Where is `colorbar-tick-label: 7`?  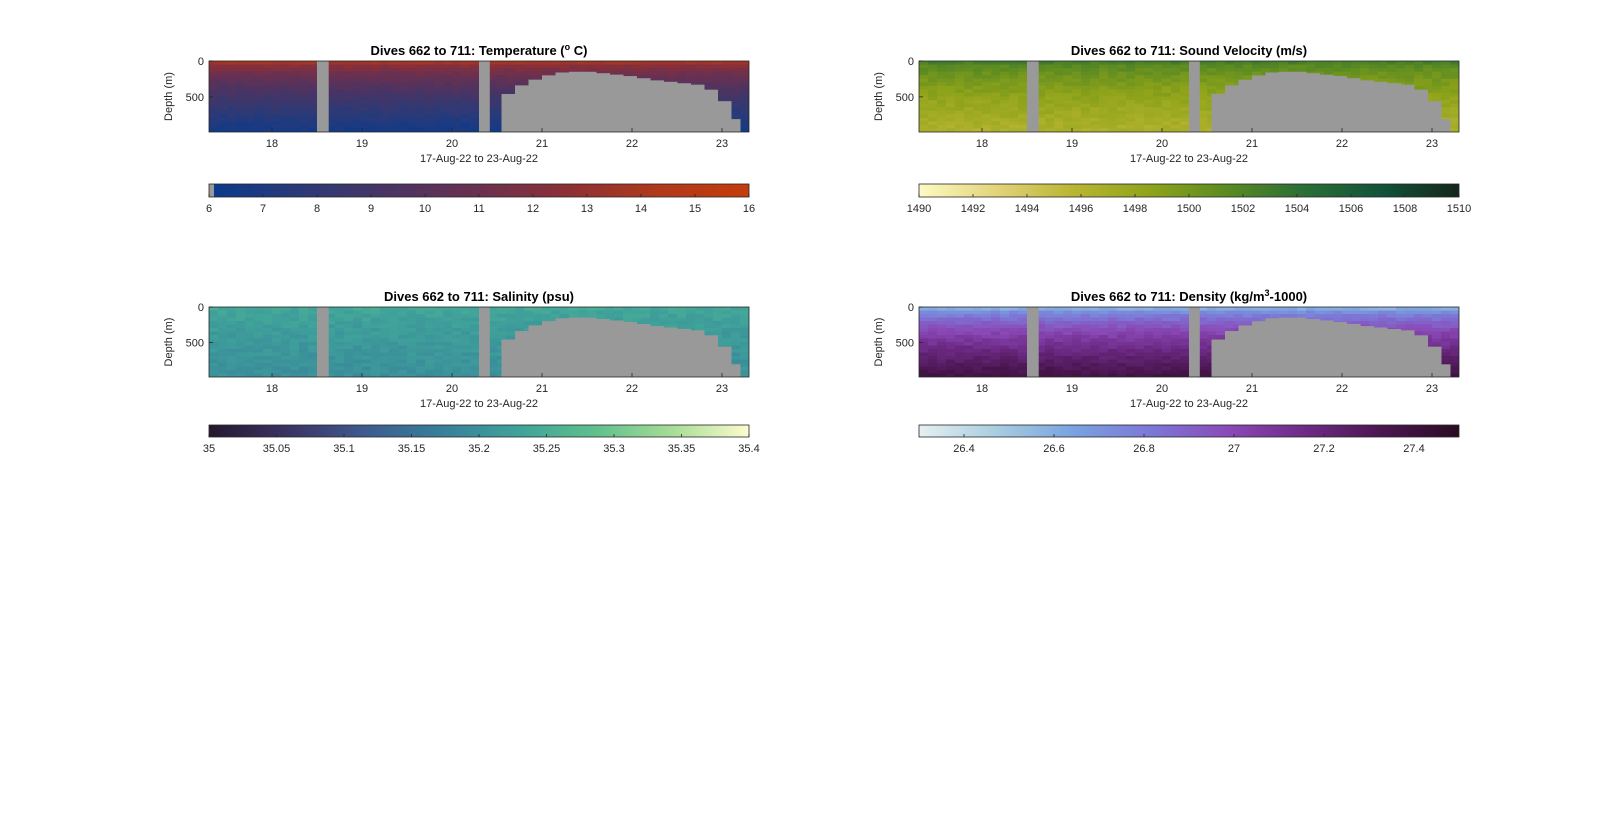 colorbar-tick-label: 7 is located at coordinates (263, 209).